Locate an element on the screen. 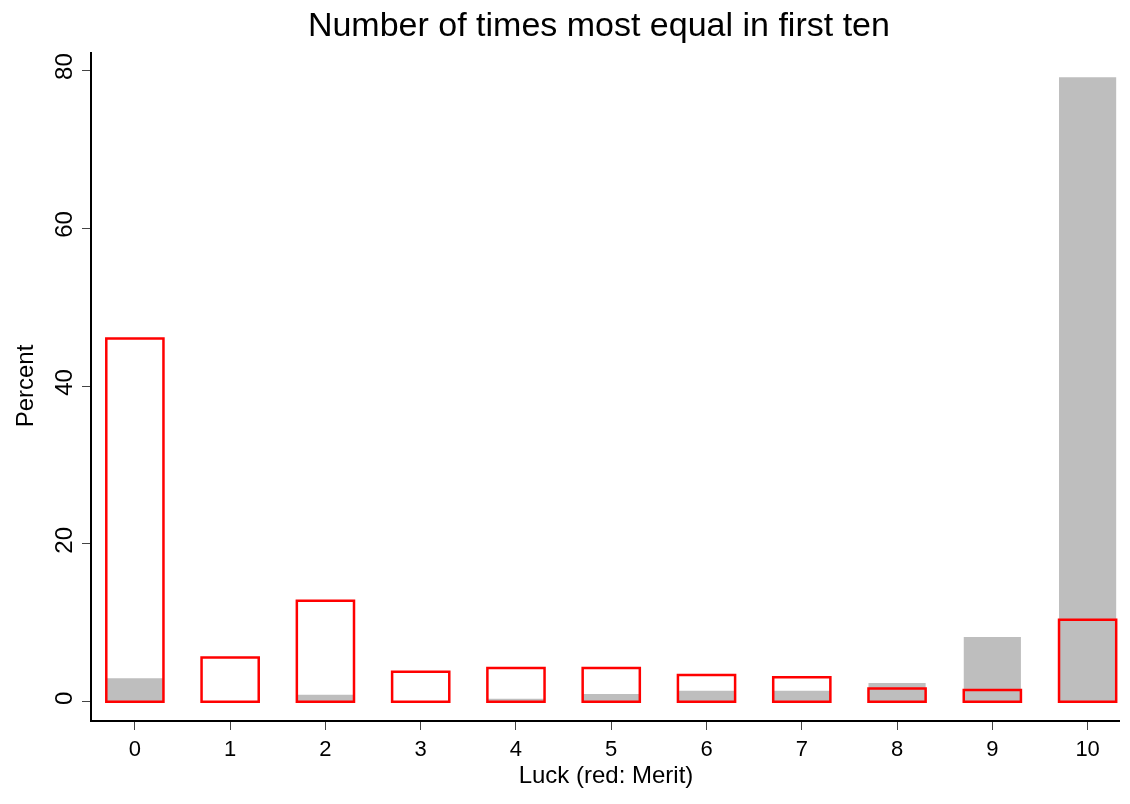 Image resolution: width=1130 pixels, height=804 pixels. y-tick-label: 80 is located at coordinates (64, 66).